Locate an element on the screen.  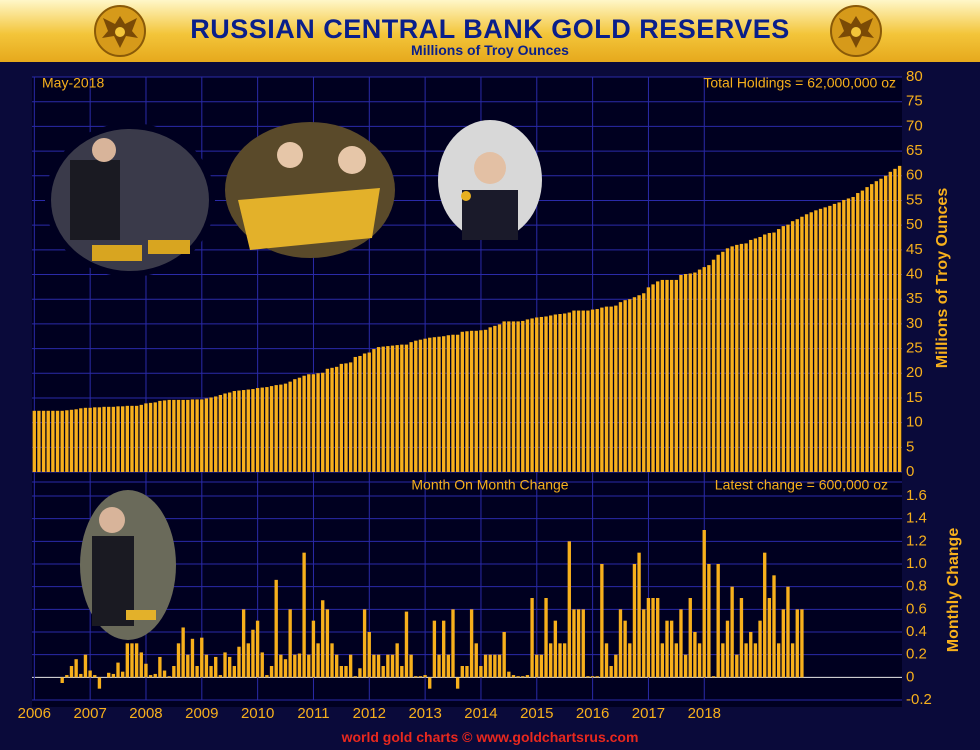
total-holdings-label: Total Holdings = 62,000,000 oz is located at coordinates (799, 82).